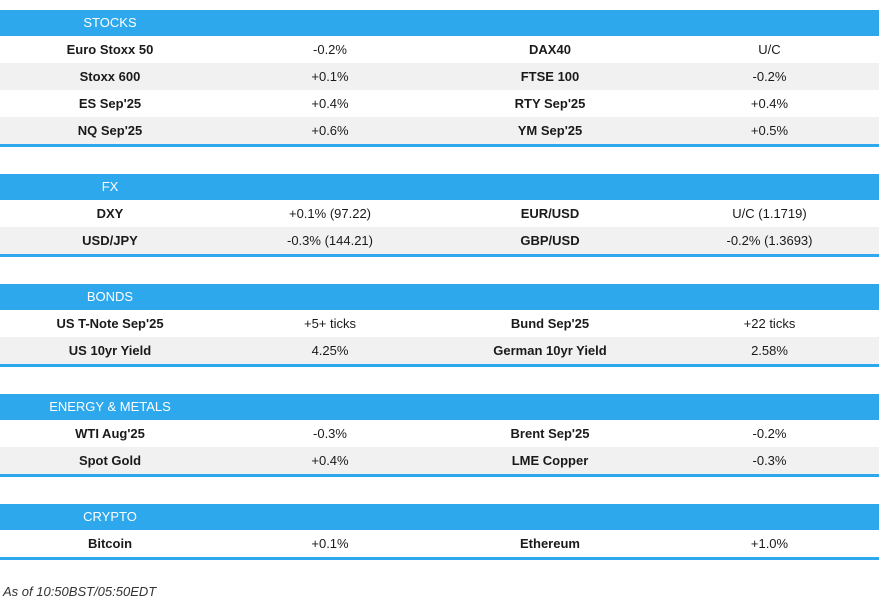 This screenshot has height=609, width=886. Describe the element at coordinates (769, 49) in the screenshot. I see `instrument-change: U/C` at that location.